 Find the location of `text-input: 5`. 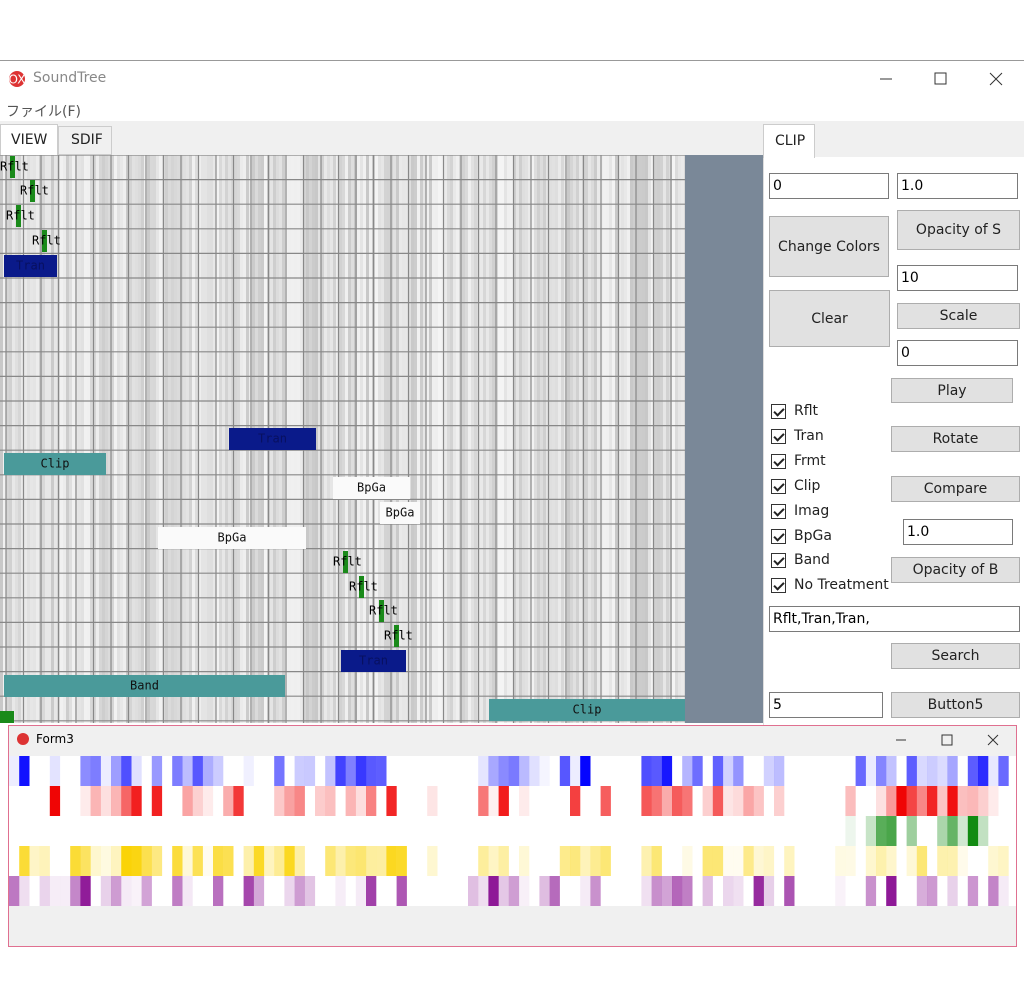

text-input: 5 is located at coordinates (826, 705).